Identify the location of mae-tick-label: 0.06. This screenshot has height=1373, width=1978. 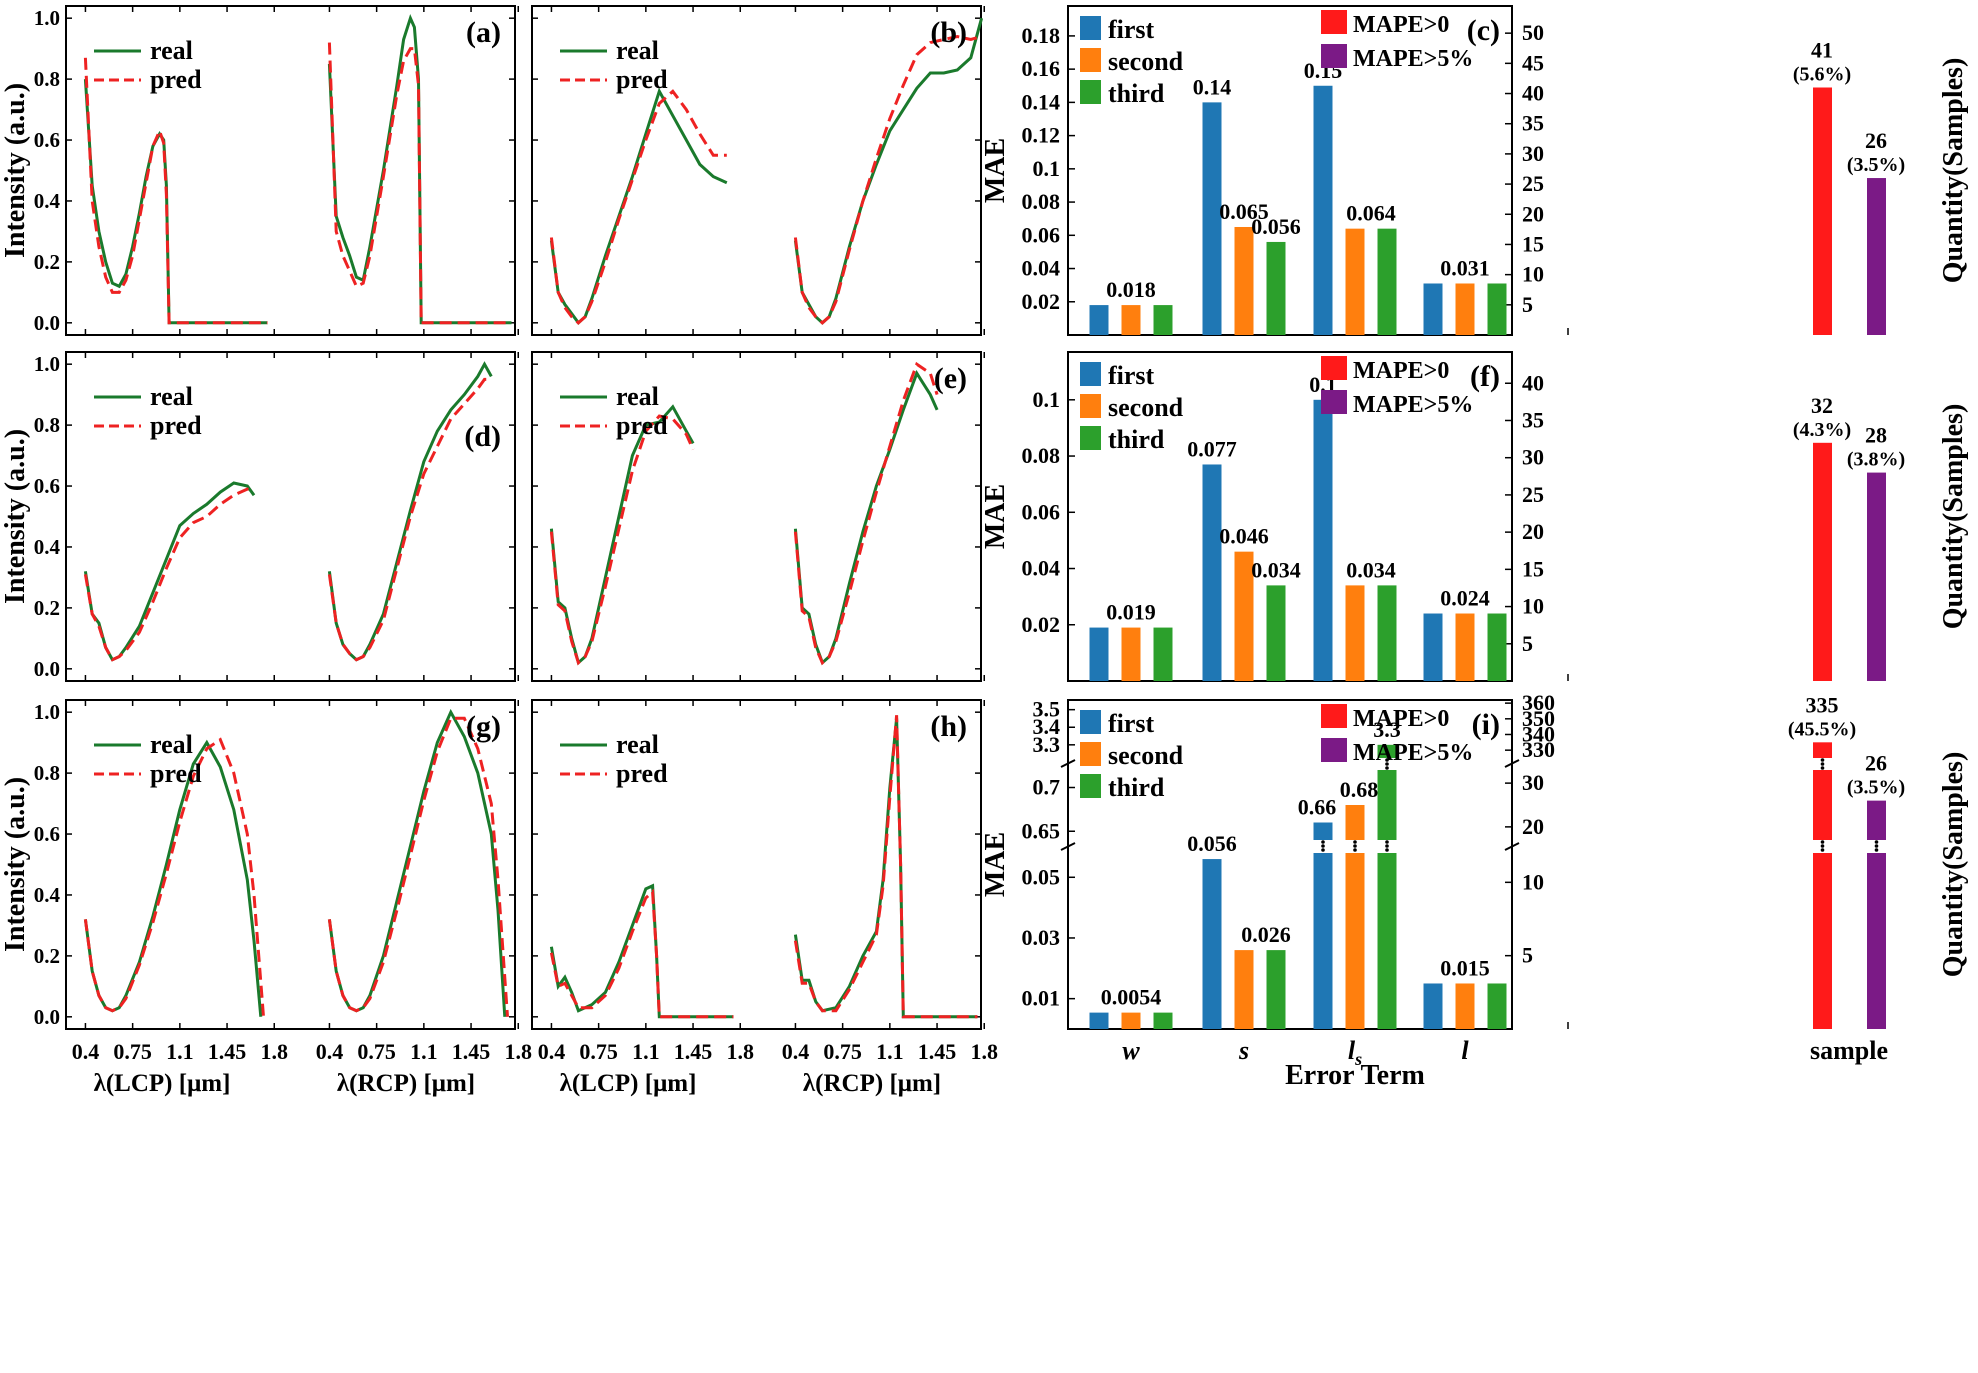
(1041, 511).